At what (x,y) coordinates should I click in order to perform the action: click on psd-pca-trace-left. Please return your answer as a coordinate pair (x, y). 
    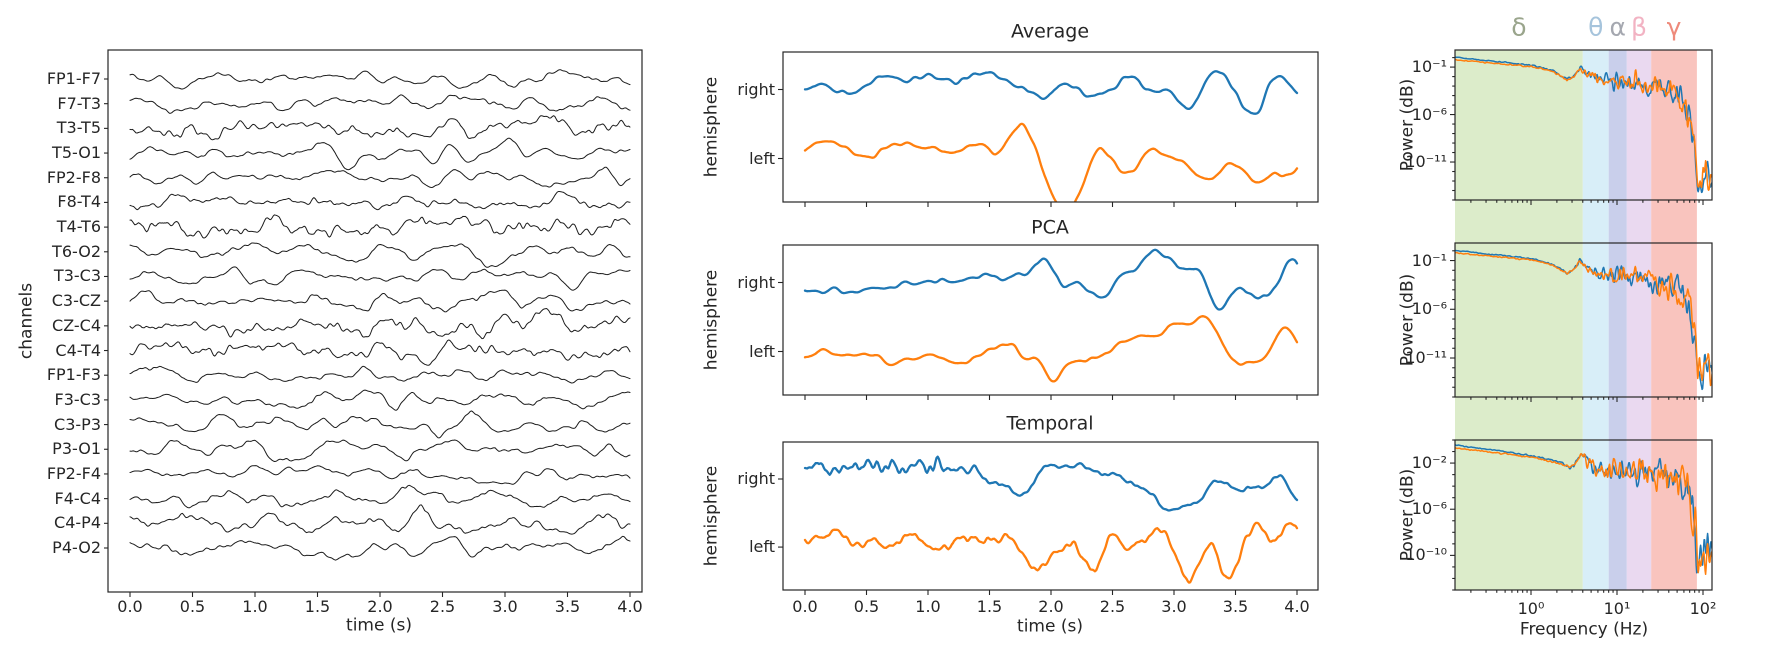
    Looking at the image, I should click on (1583, 319).